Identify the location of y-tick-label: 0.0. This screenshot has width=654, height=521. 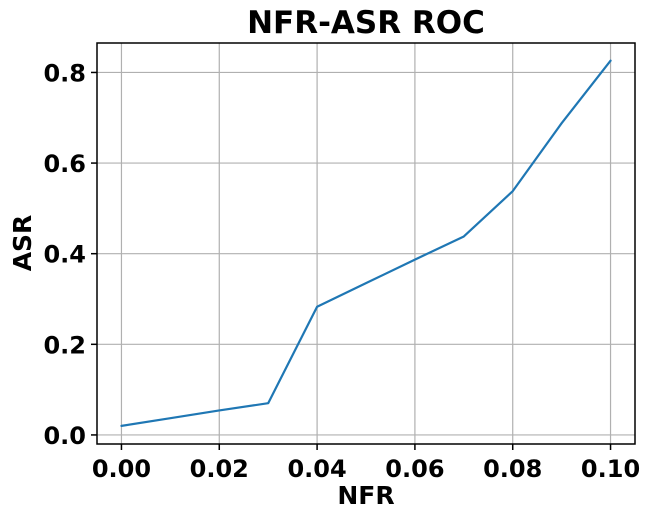
(64, 436).